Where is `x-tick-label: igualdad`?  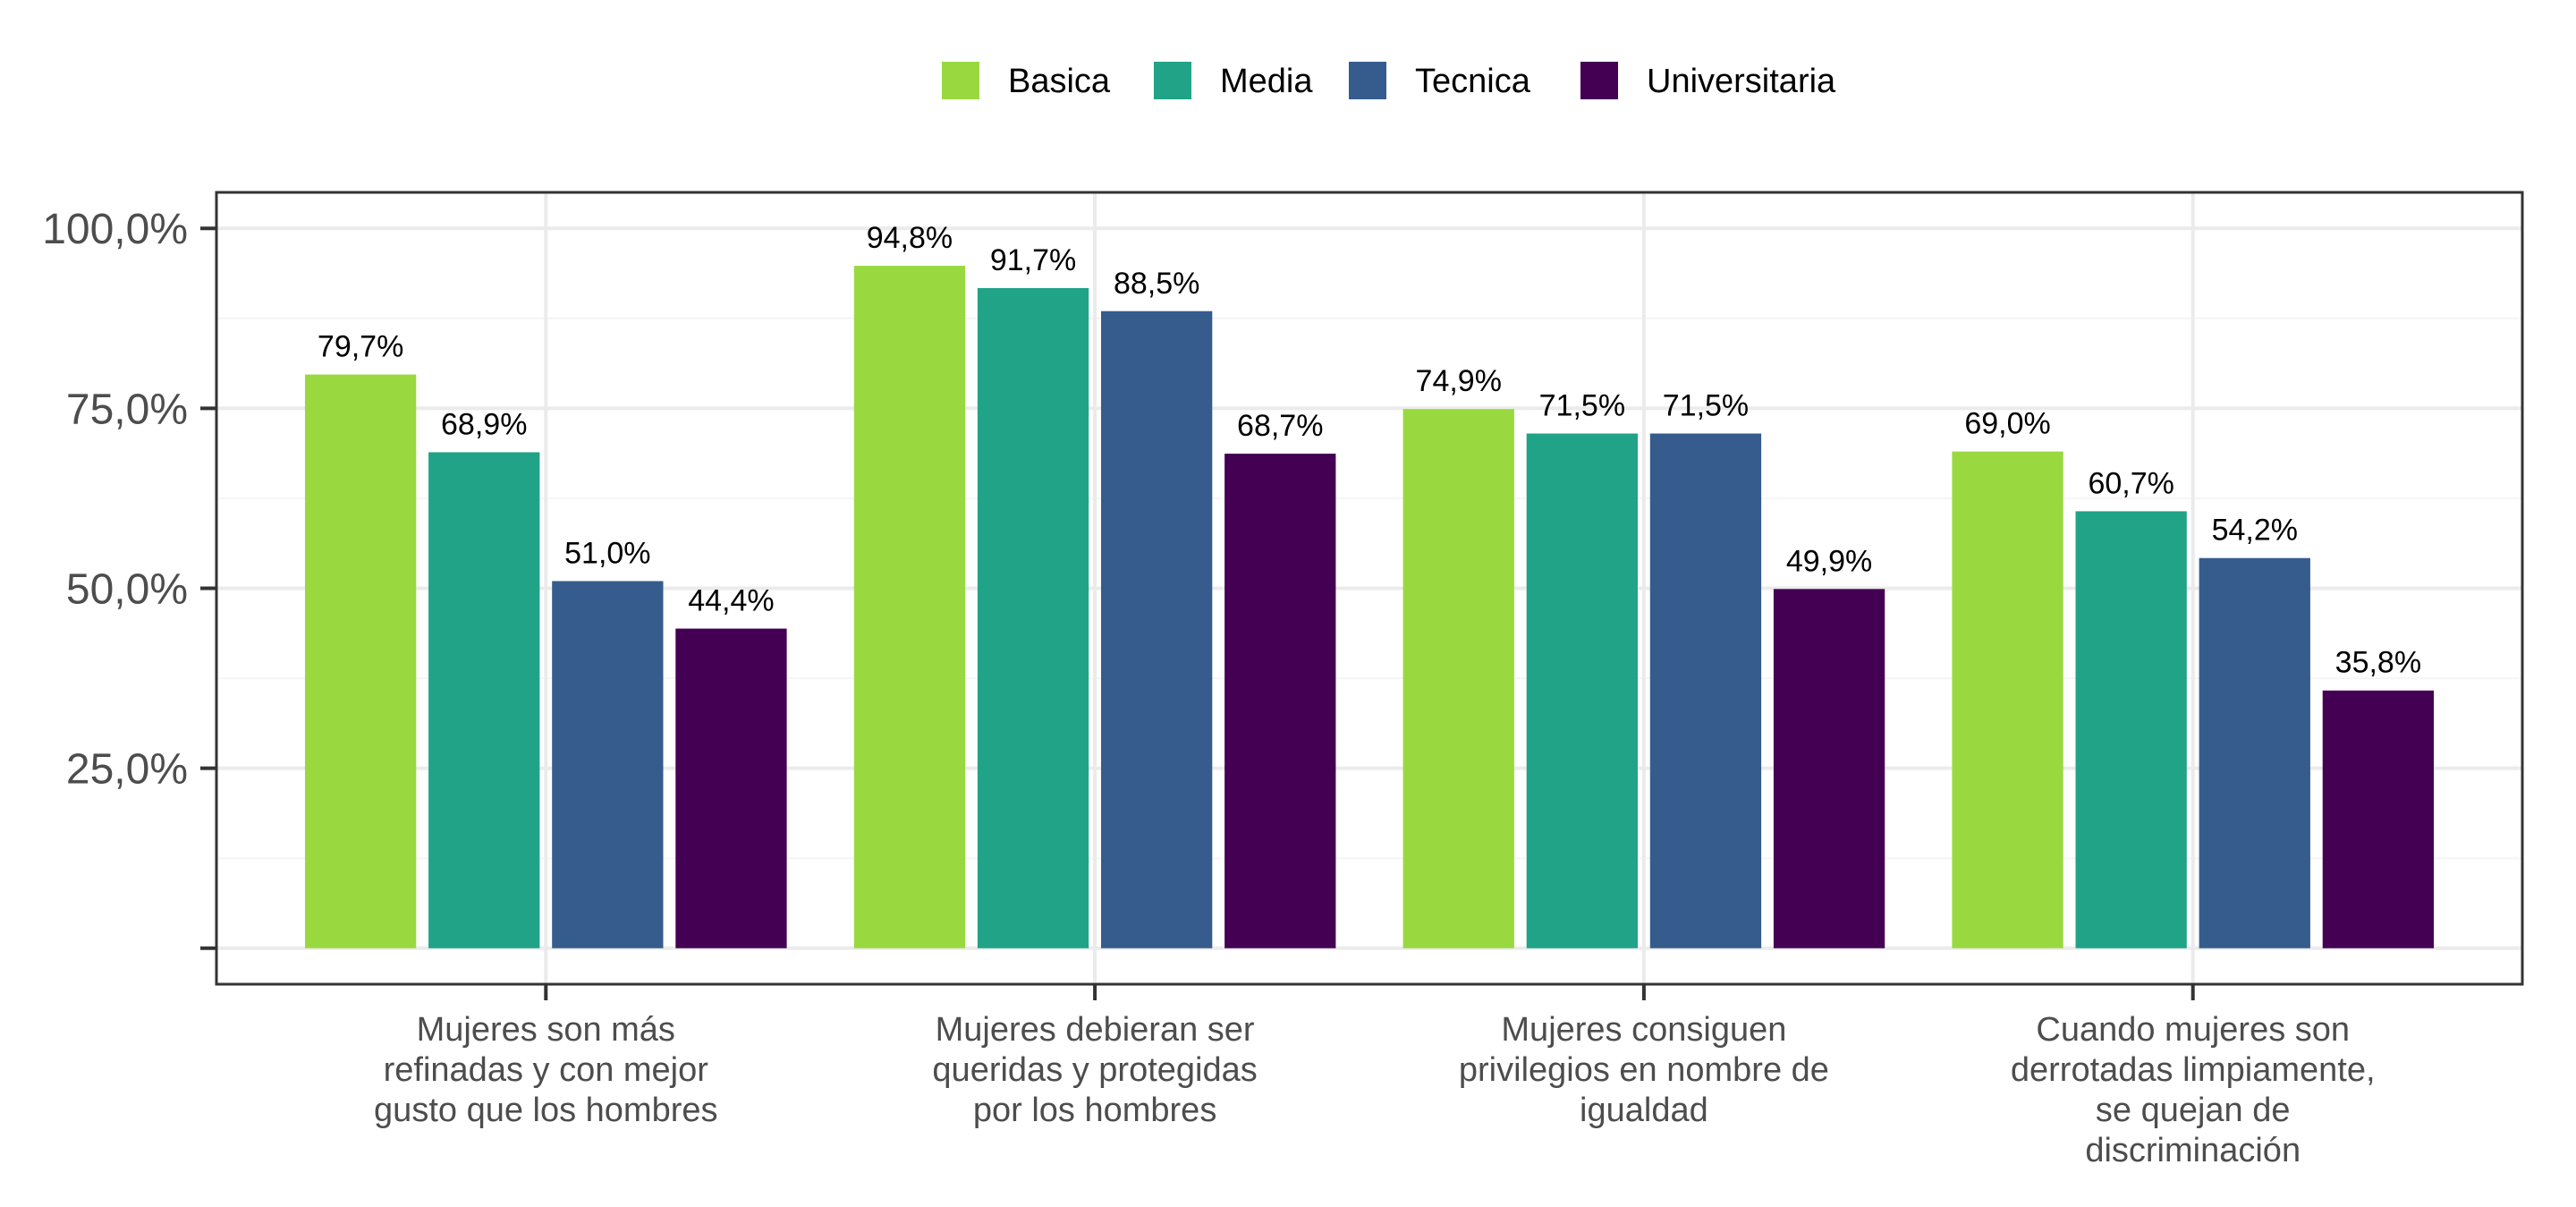
x-tick-label: igualdad is located at coordinates (1644, 1110).